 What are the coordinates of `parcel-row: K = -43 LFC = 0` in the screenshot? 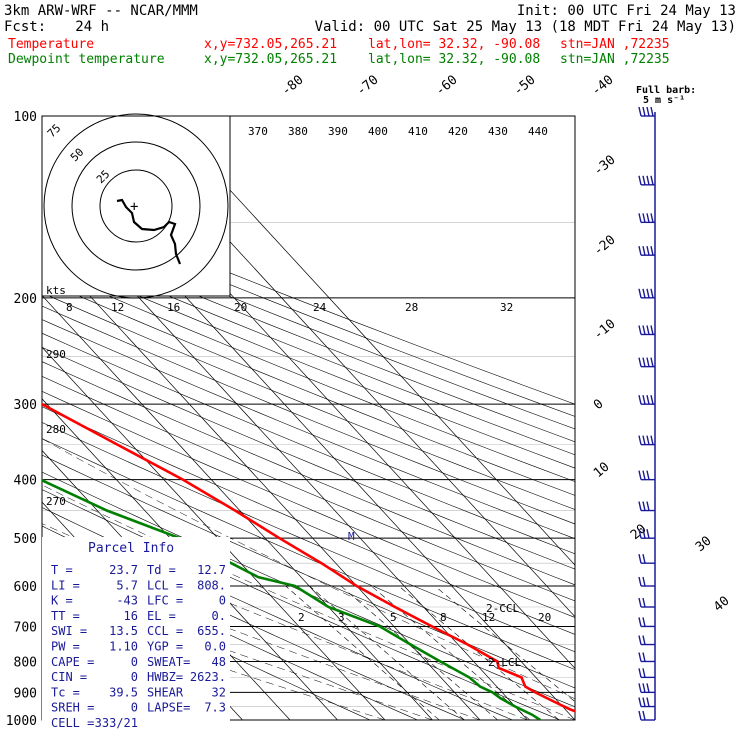 It's located at (138, 601).